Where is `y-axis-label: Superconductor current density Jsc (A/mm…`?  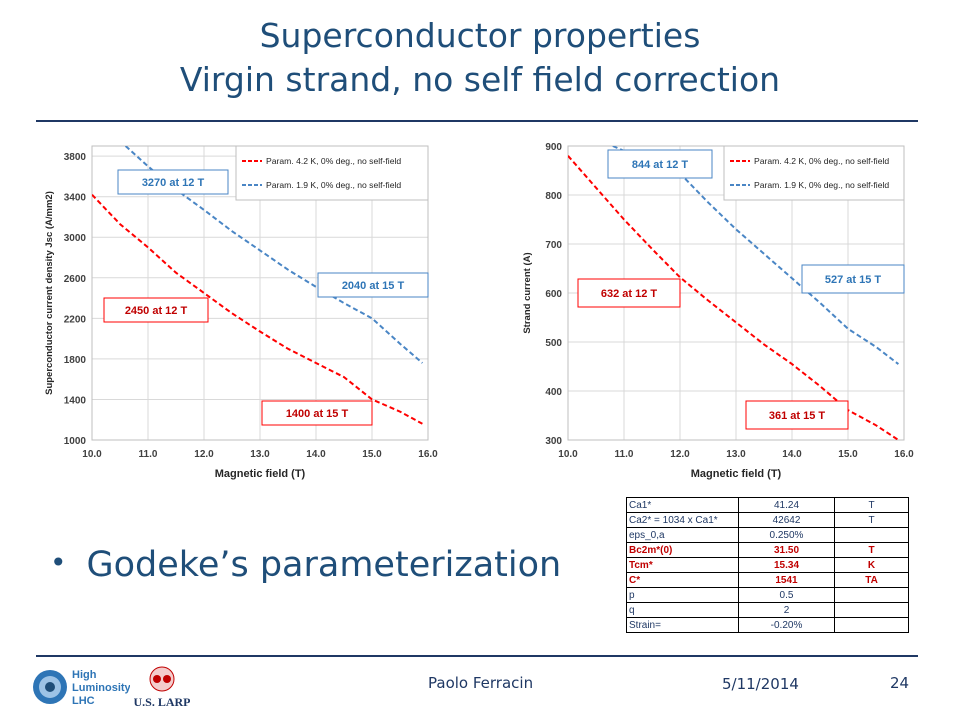 y-axis-label: Superconductor current density Jsc (A/mm… is located at coordinates (49, 293).